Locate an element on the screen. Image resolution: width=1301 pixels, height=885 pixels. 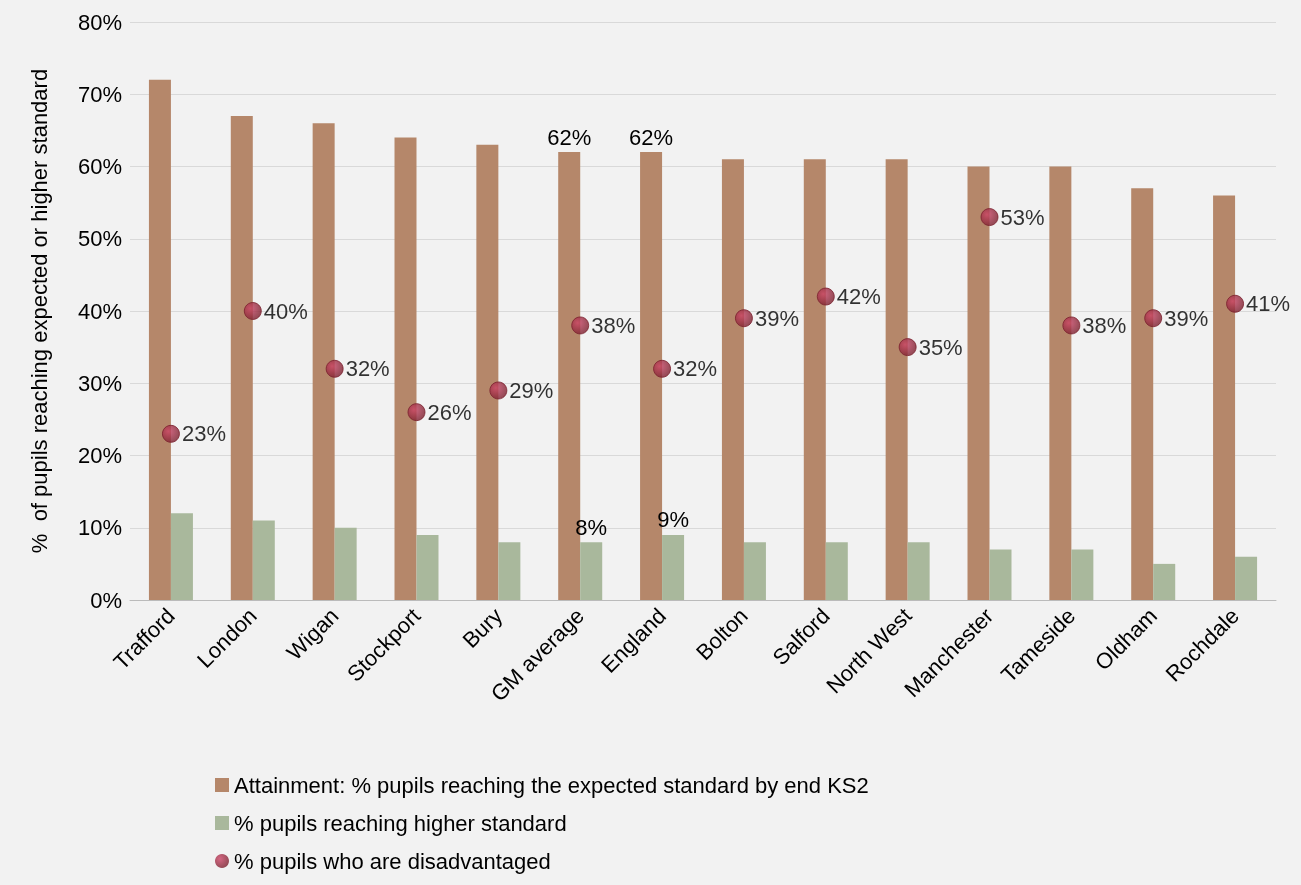
y-tick-label: 70% is located at coordinates (99, 94).